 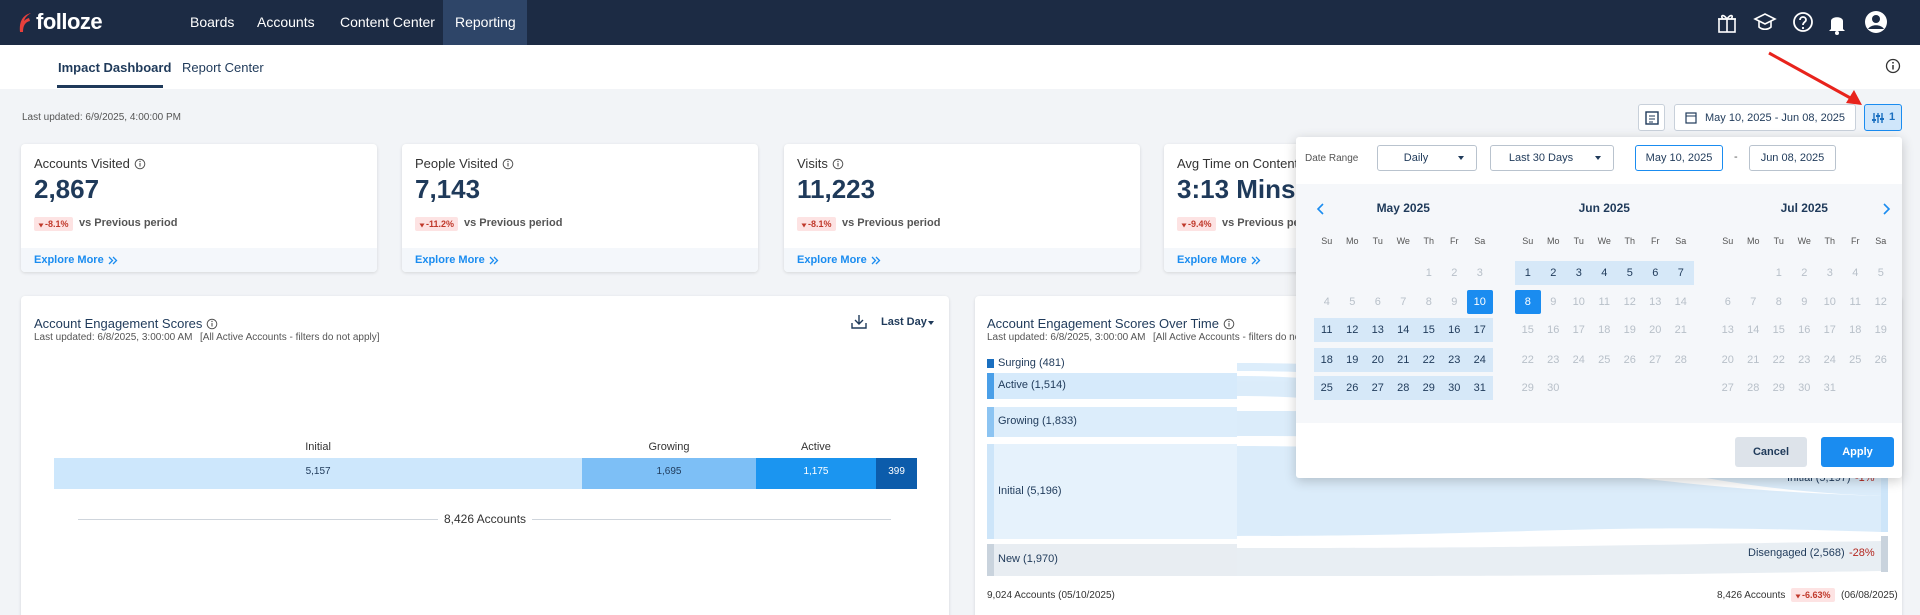 I want to click on nav-item: Boards, so click(x=212, y=22).